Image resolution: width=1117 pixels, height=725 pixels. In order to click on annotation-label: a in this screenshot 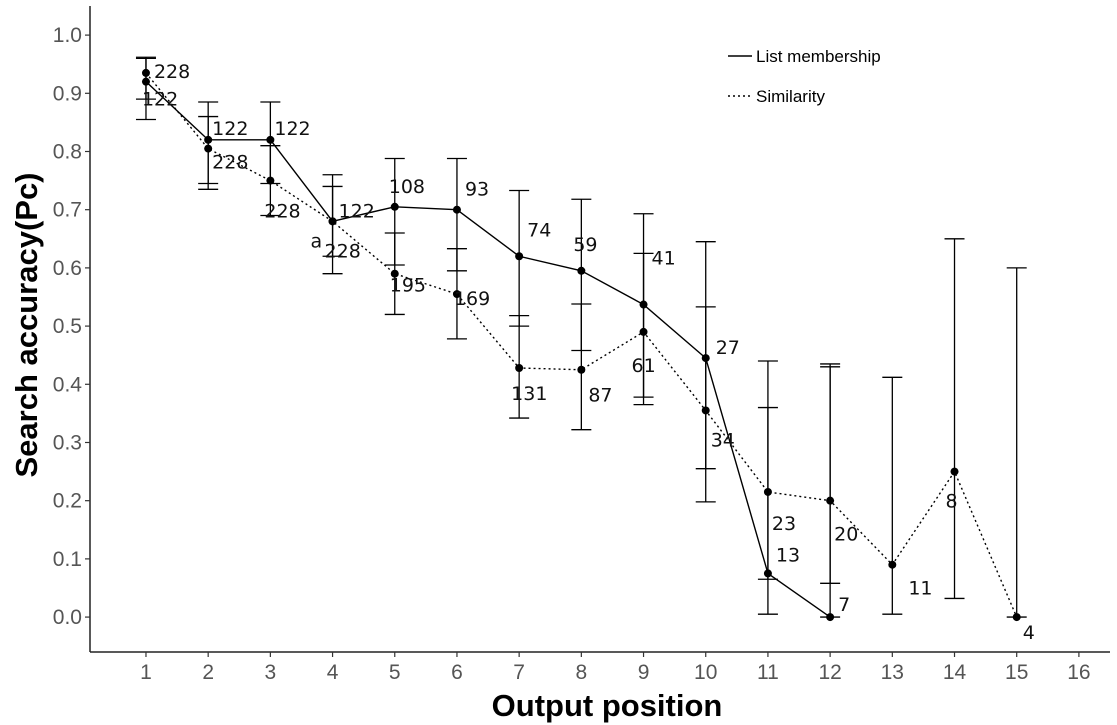, I will do `click(317, 241)`.